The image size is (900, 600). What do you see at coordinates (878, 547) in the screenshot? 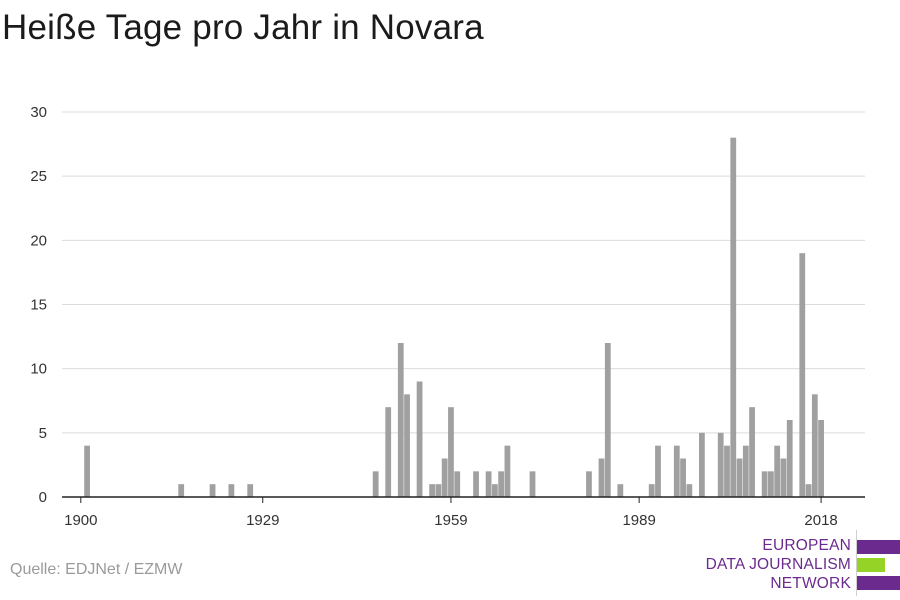
I see `logo-bar-purple-top` at bounding box center [878, 547].